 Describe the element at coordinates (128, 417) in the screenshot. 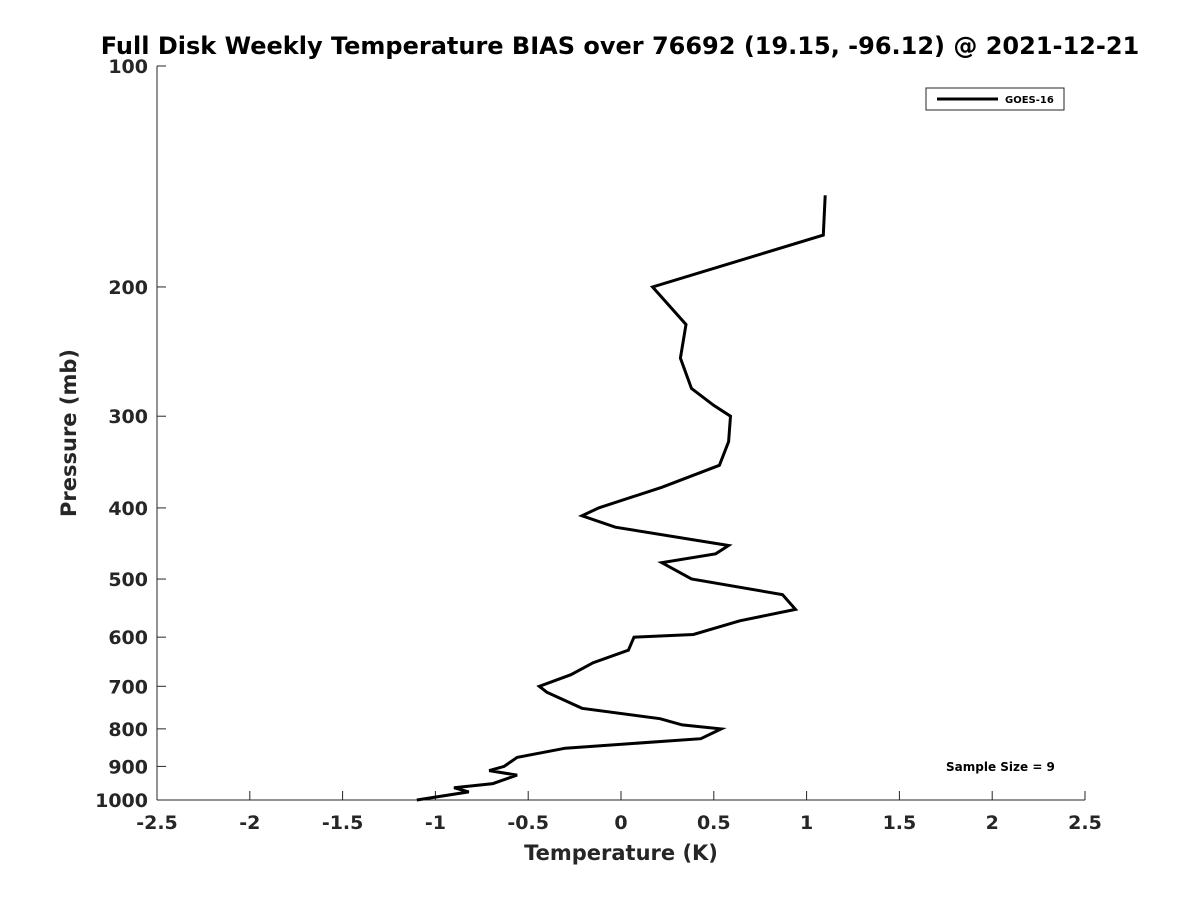

I see `y-tick-label: 300` at that location.